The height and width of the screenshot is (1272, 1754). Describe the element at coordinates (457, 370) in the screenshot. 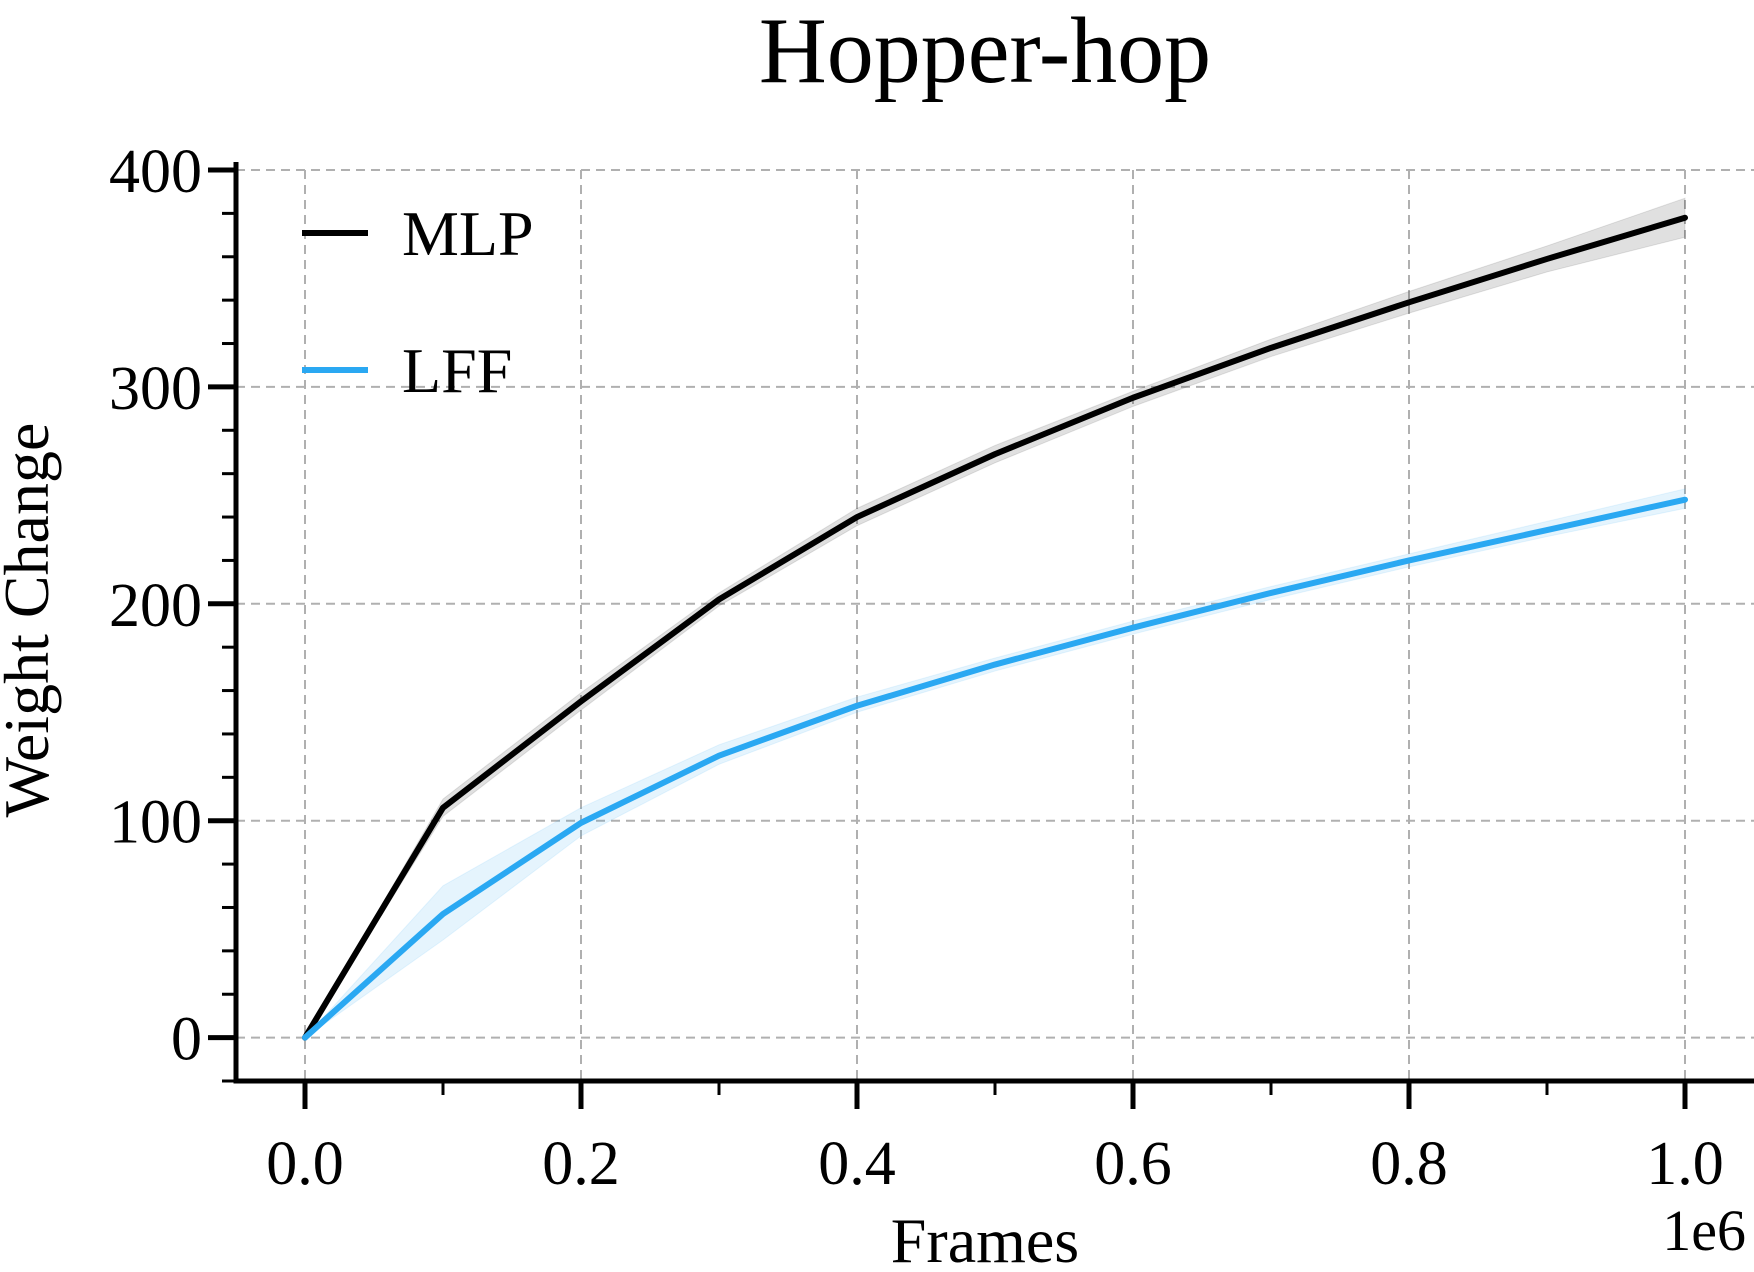

I see `legend-label-lff: LFF` at that location.